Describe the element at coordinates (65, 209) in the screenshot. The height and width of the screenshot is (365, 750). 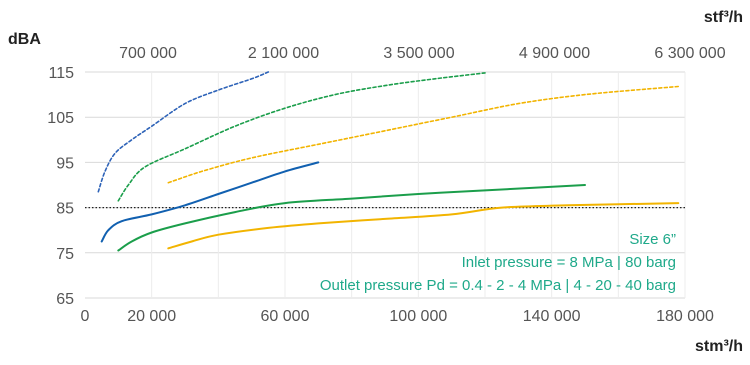
I see `y-tick-label: 85` at that location.